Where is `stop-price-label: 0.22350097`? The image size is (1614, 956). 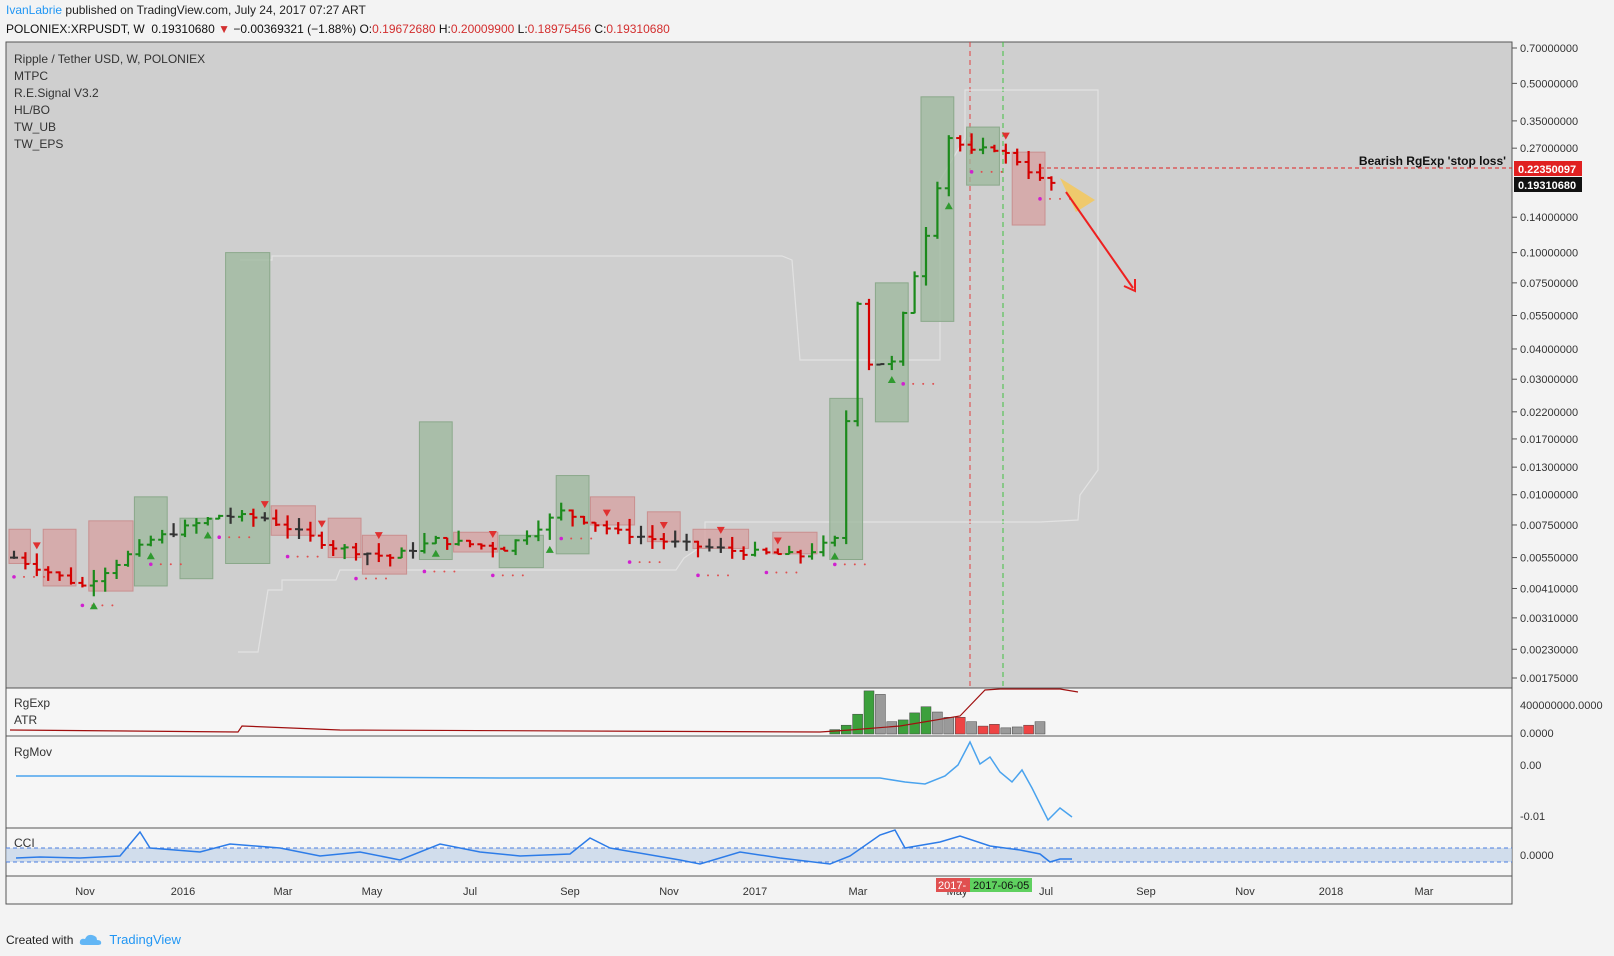 stop-price-label: 0.22350097 is located at coordinates (1547, 170).